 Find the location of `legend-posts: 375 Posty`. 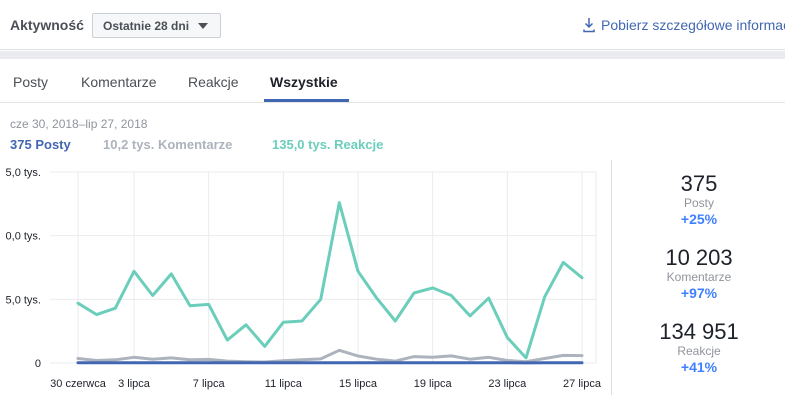

legend-posts: 375 Posty is located at coordinates (40, 144).